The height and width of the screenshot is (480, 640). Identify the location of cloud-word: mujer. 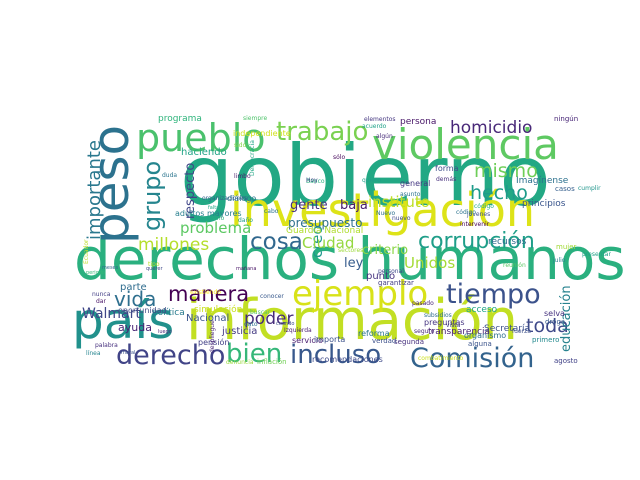
(566, 247).